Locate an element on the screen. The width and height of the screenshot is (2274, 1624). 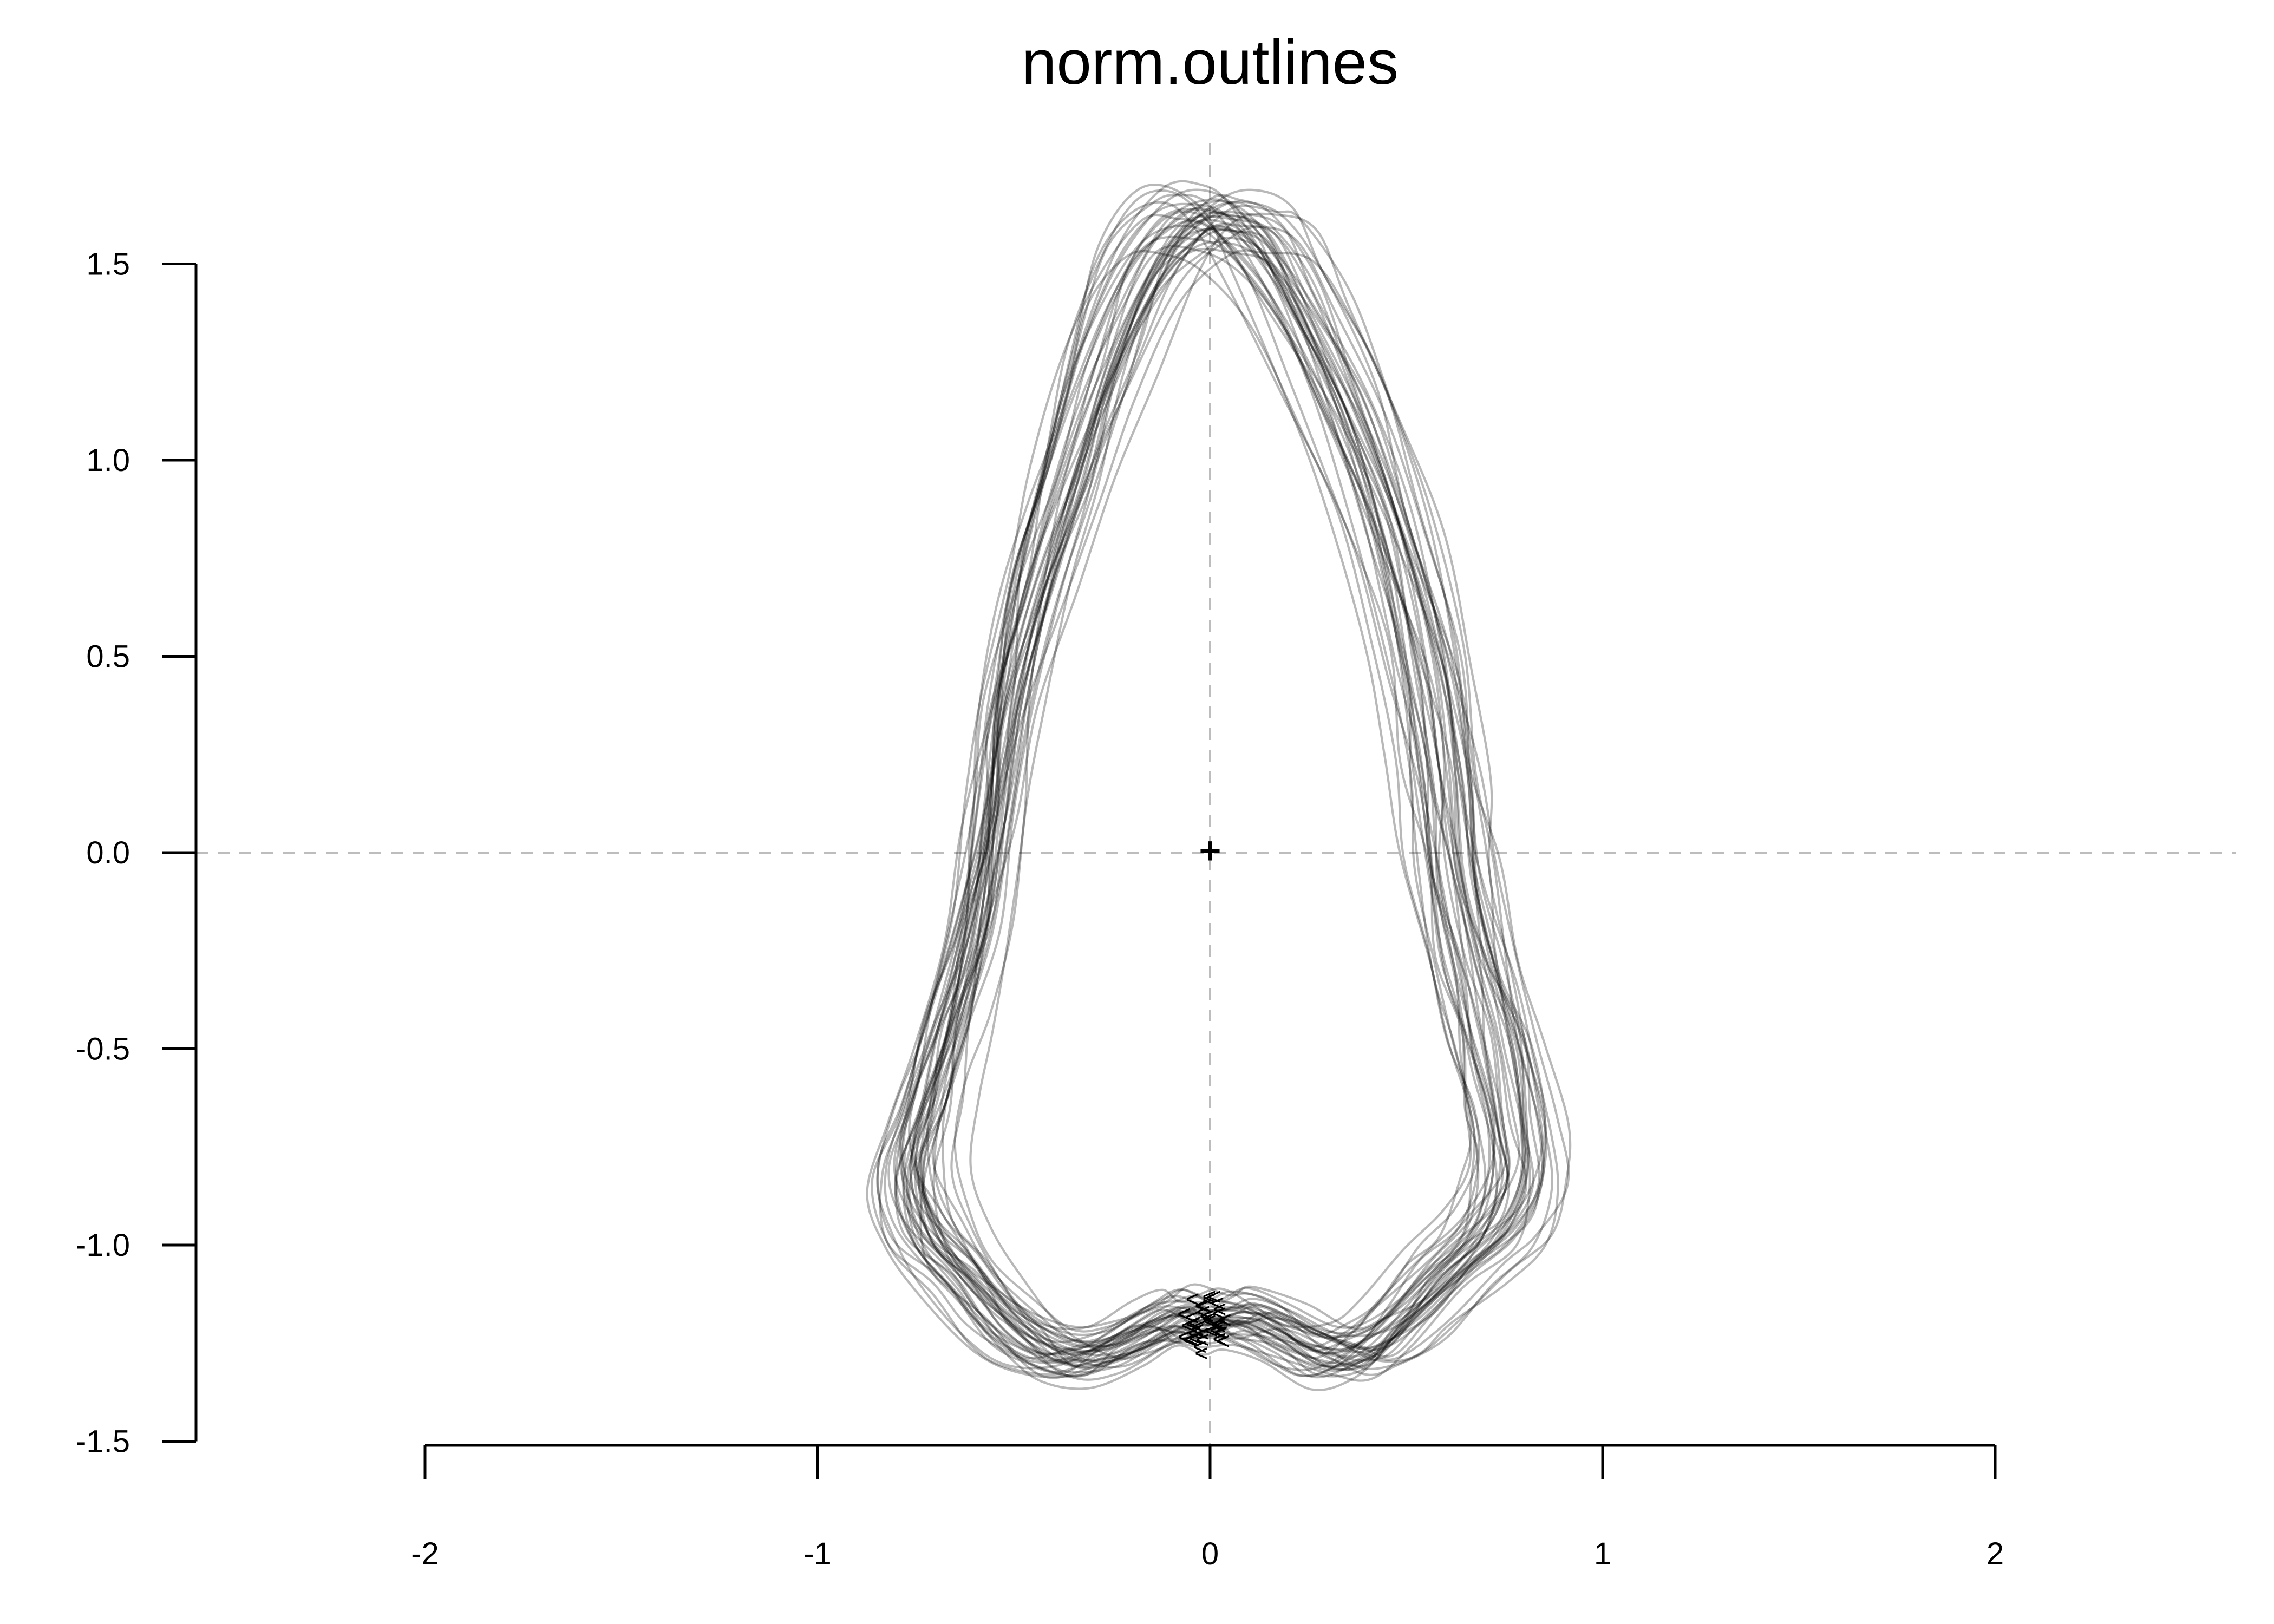
y-tick-label-0: 1.5 is located at coordinates (108, 264).